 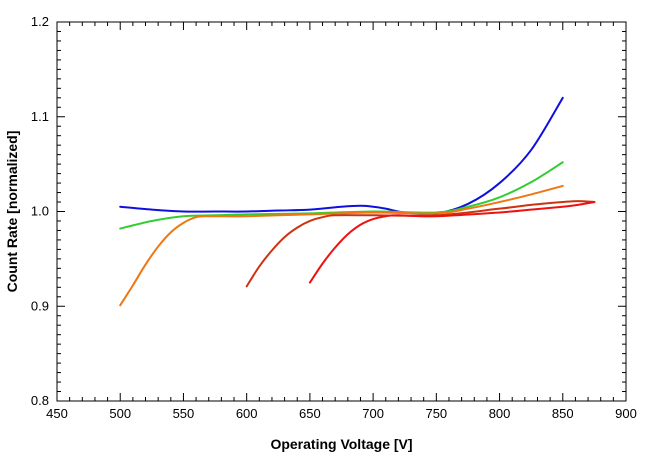 I want to click on y-tick-label: 1.1, so click(x=40, y=116).